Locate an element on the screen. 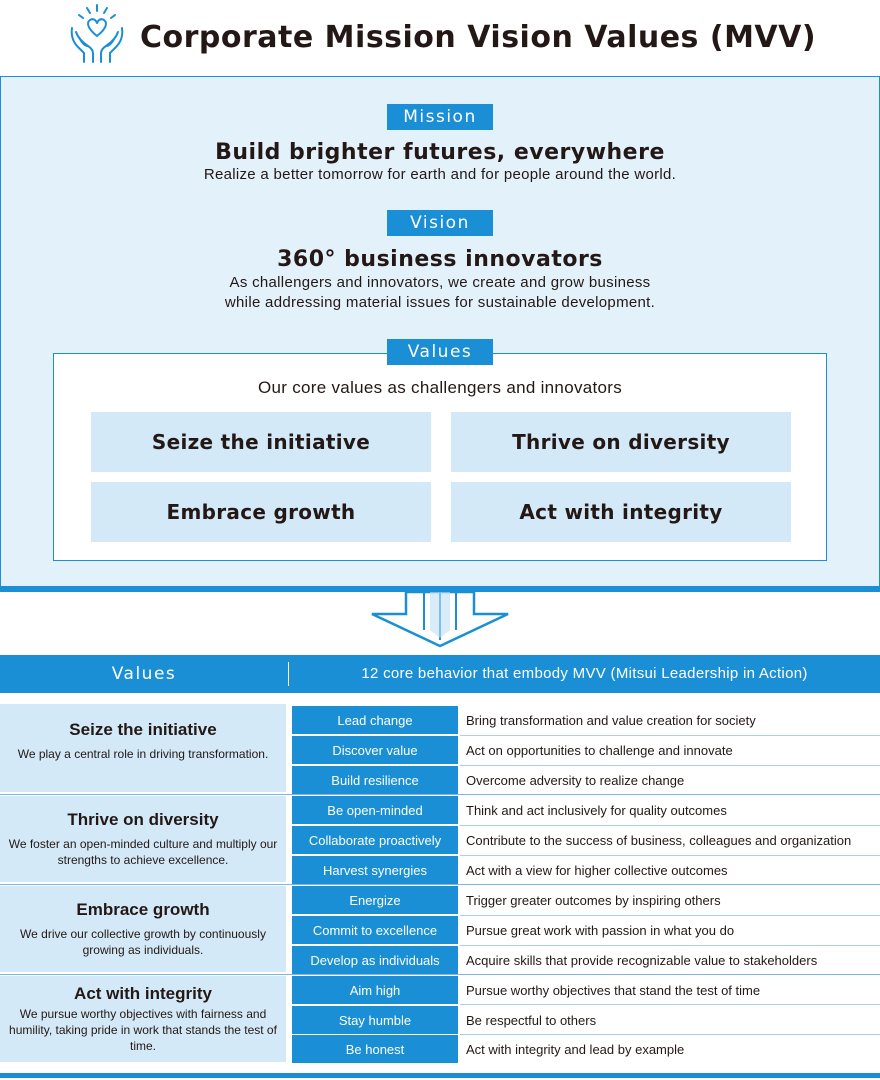 The height and width of the screenshot is (1080, 880). heart-in-hands-icon is located at coordinates (97, 33).